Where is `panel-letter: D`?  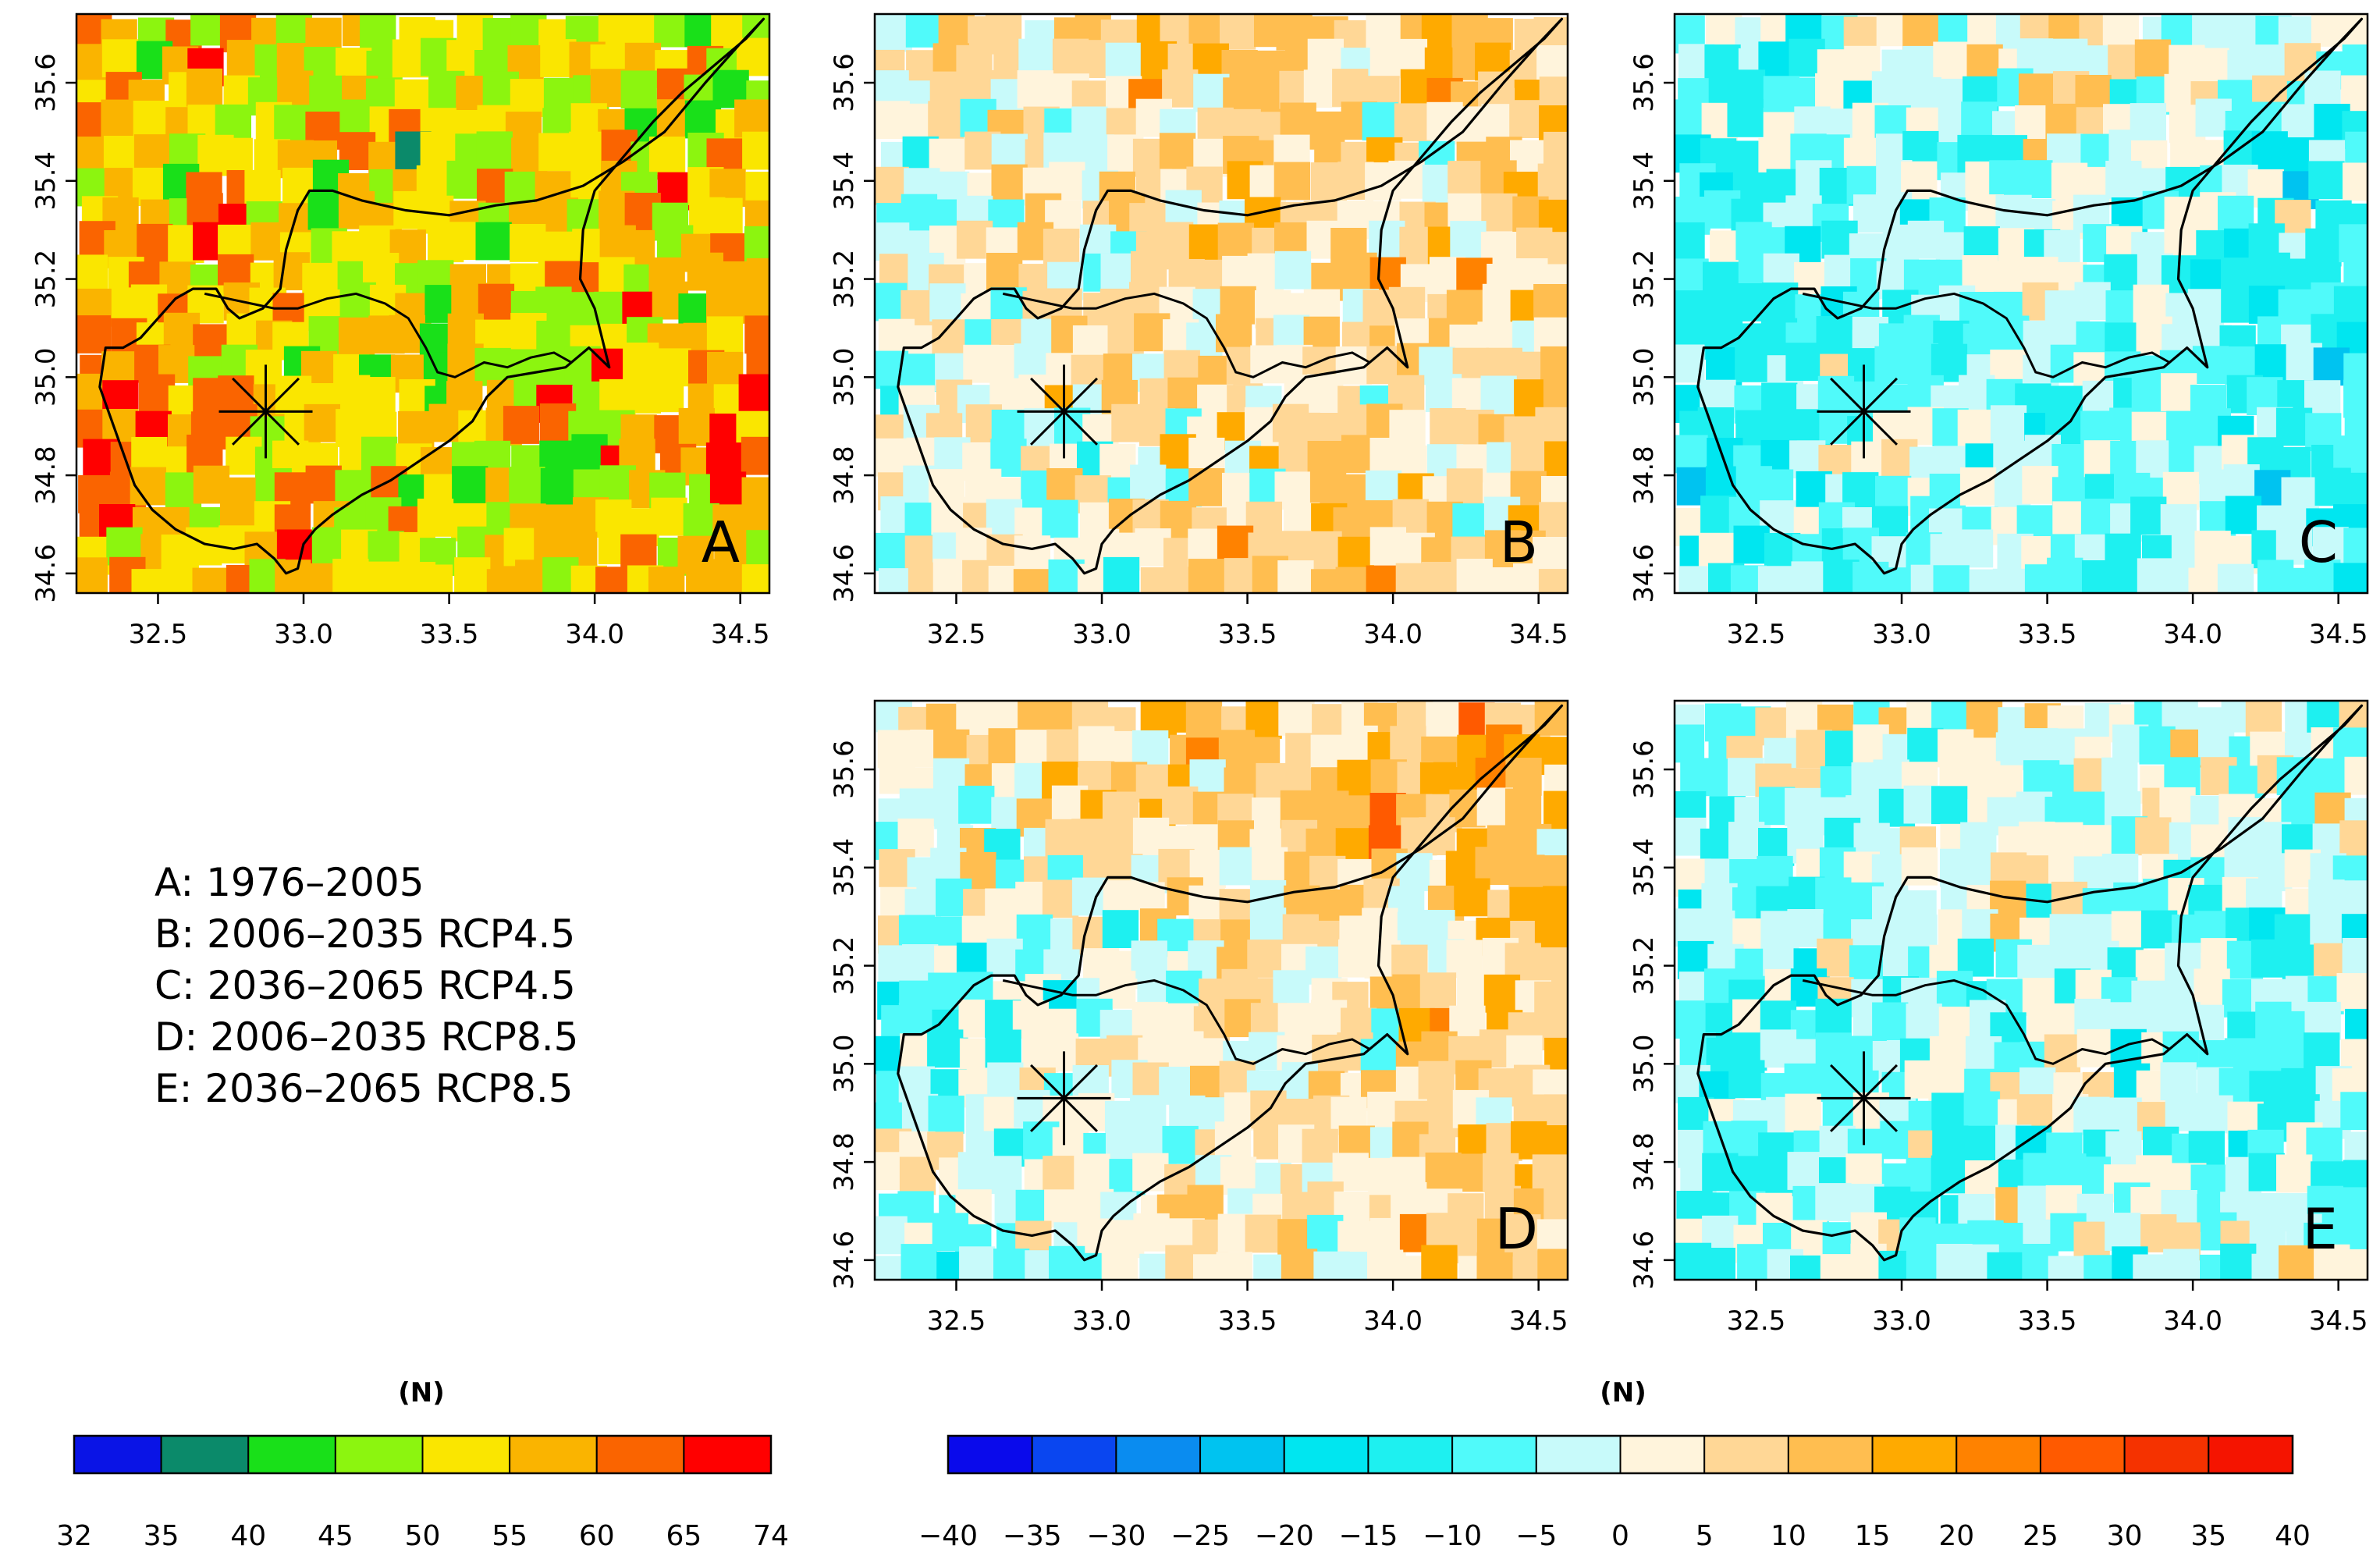
panel-letter: D is located at coordinates (1516, 1229).